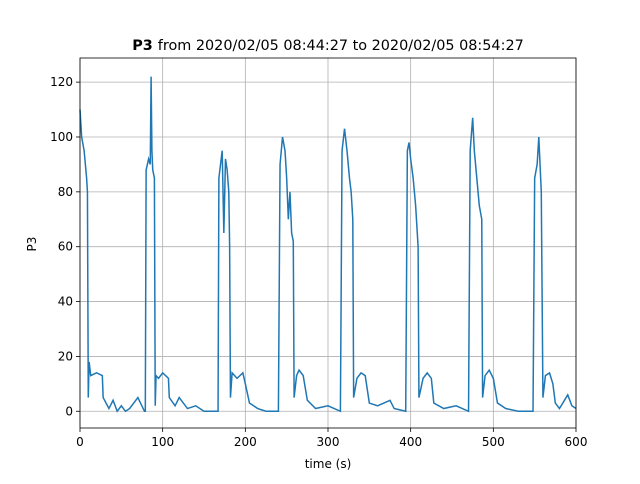 The width and height of the screenshot is (640, 484). Describe the element at coordinates (162, 442) in the screenshot. I see `x-tick-label: 100` at that location.